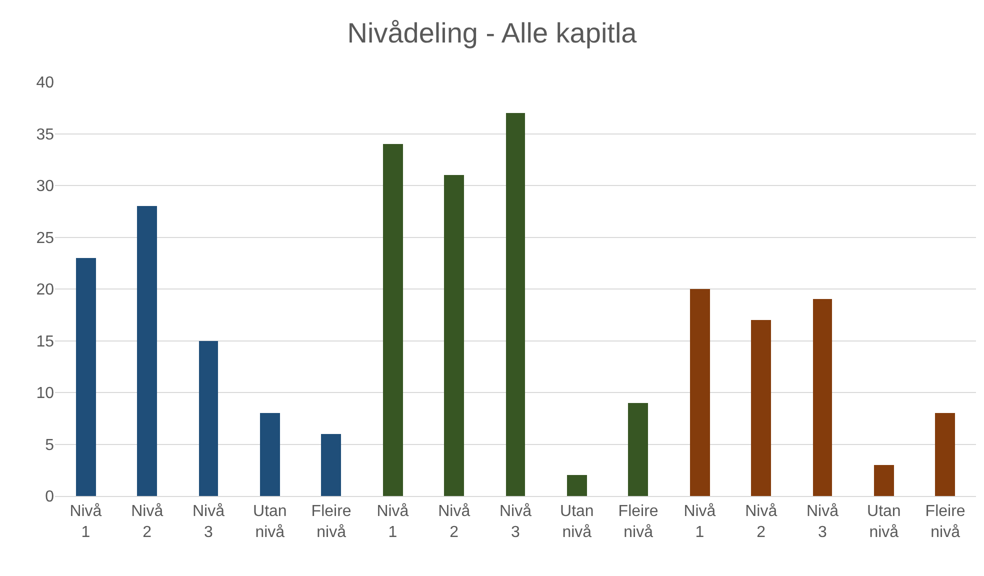  Describe the element at coordinates (49, 497) in the screenshot. I see `y-tick-label: 0` at that location.